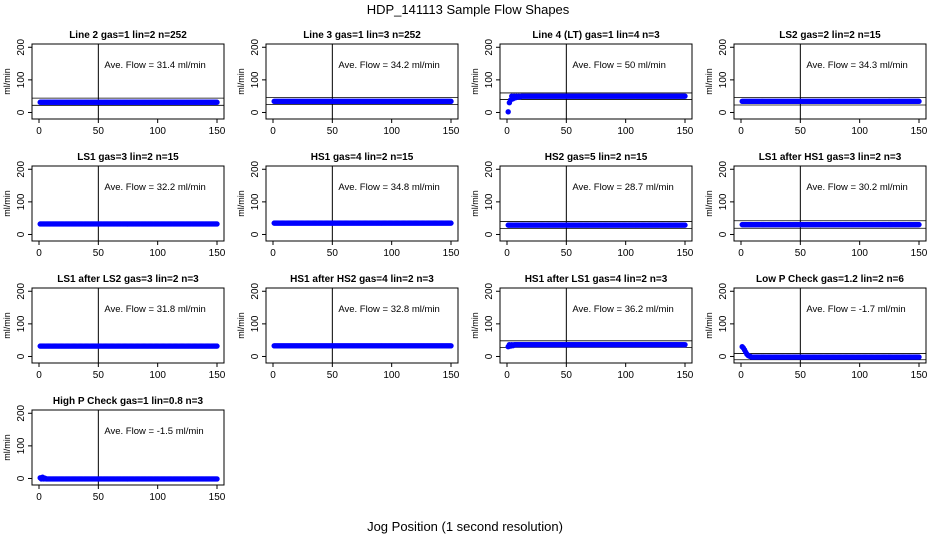  What do you see at coordinates (128, 35) in the screenshot?
I see `panel-title: Line 2 gas=1 lin=2 n=252` at bounding box center [128, 35].